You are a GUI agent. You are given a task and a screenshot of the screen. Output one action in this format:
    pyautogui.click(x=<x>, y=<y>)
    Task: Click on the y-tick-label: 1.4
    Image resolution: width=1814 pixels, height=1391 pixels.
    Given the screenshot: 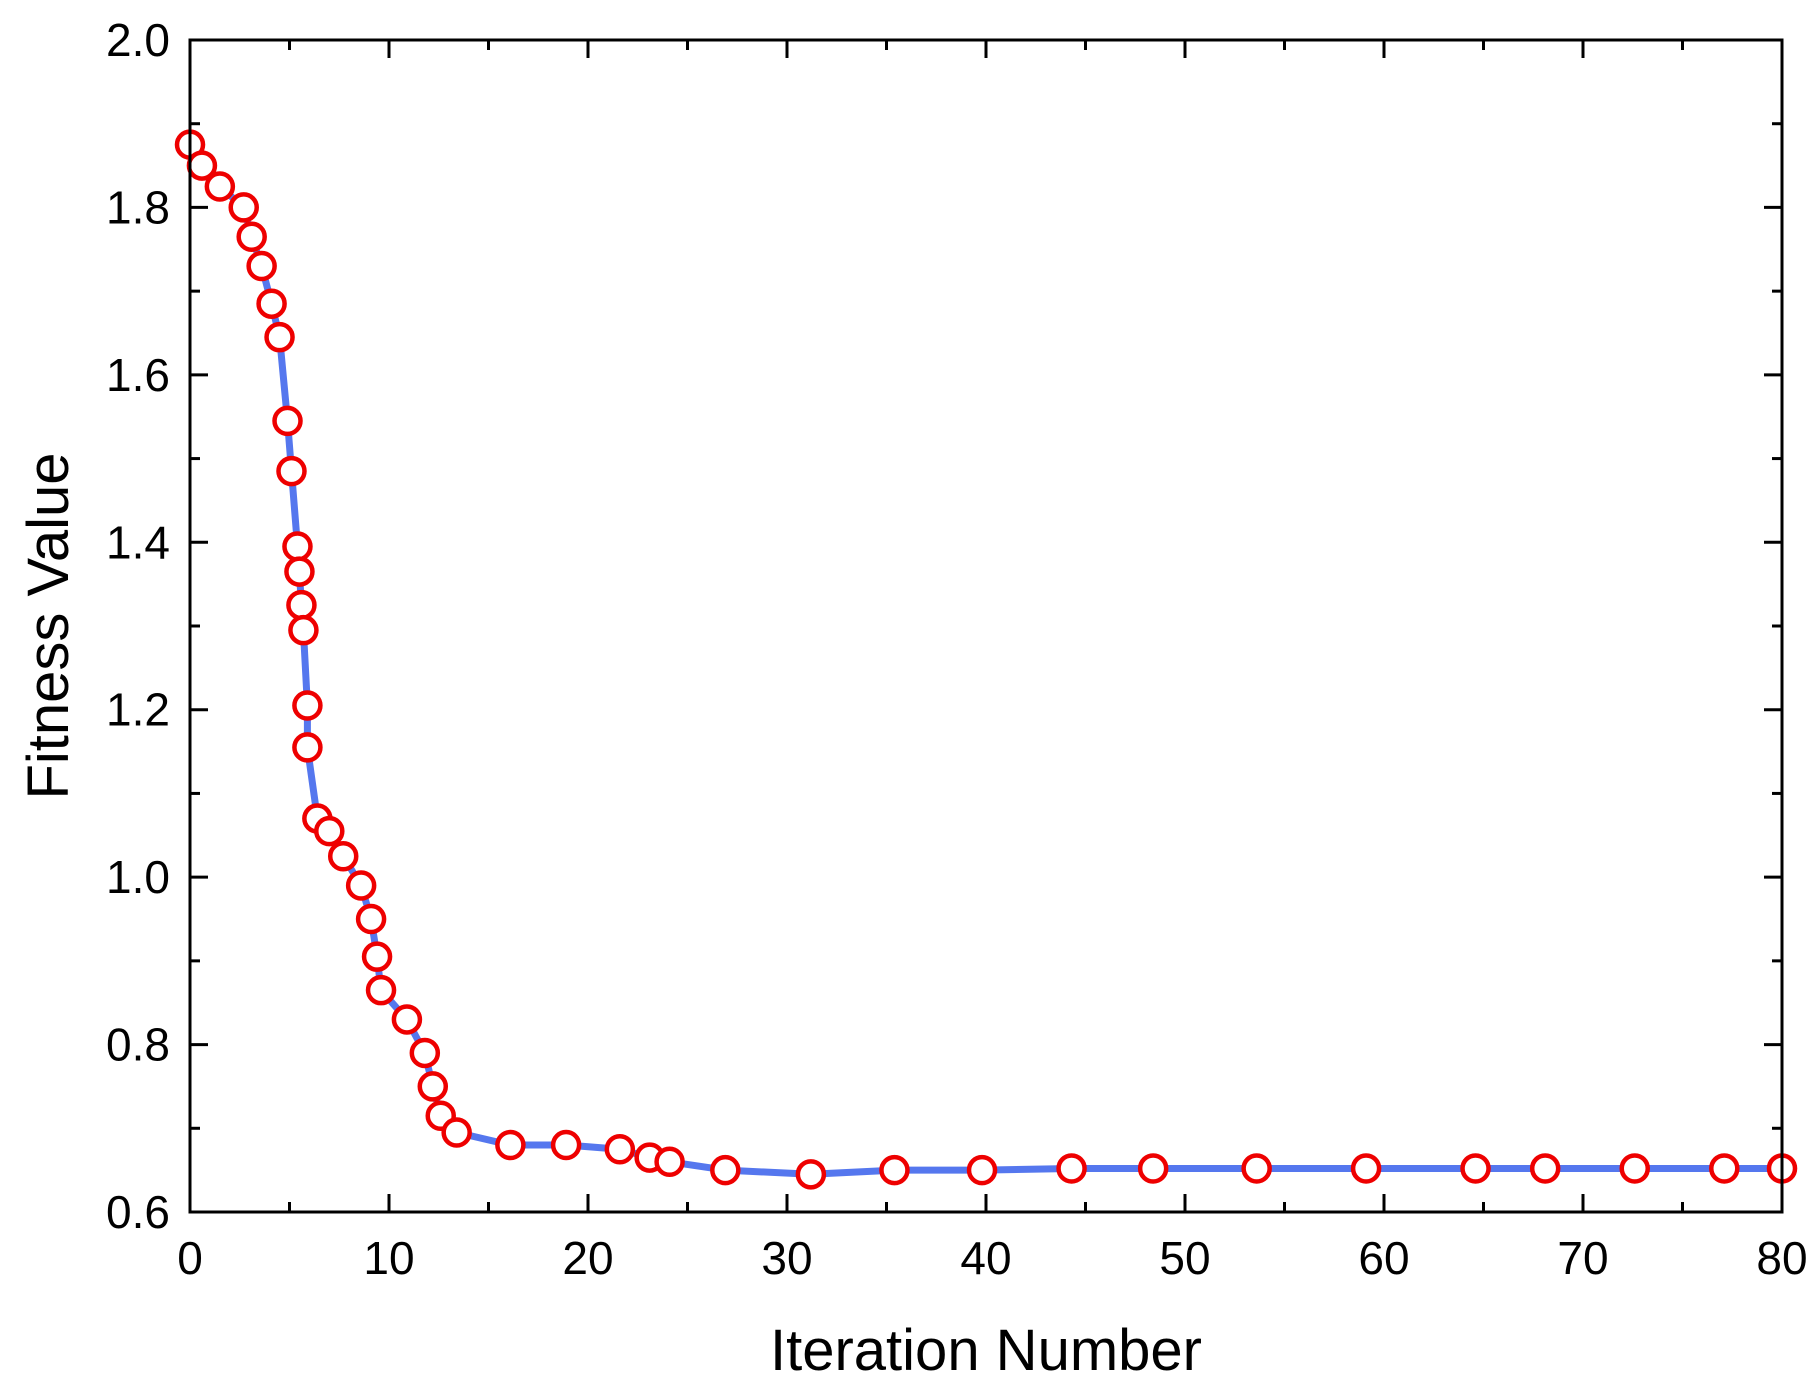 What is the action you would take?
    pyautogui.click(x=138, y=542)
    